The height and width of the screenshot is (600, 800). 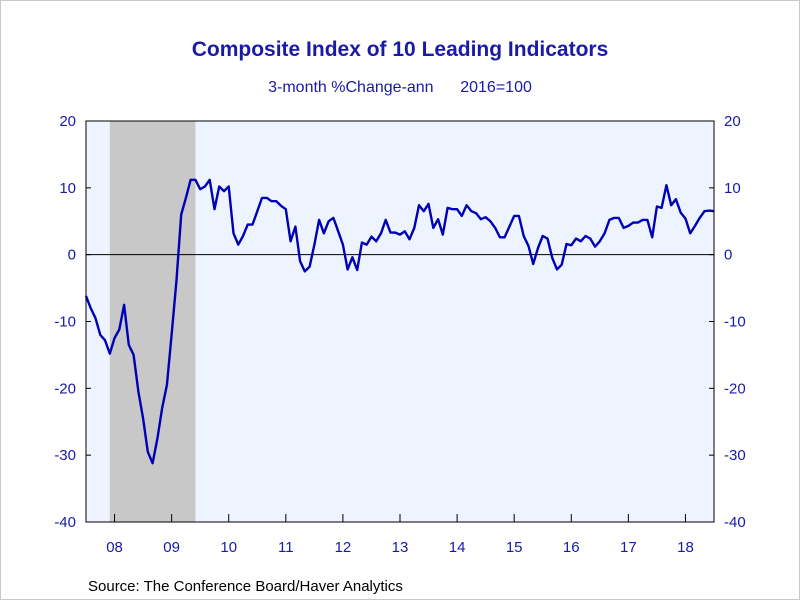 What do you see at coordinates (514, 547) in the screenshot?
I see `x-tick-label: 15` at bounding box center [514, 547].